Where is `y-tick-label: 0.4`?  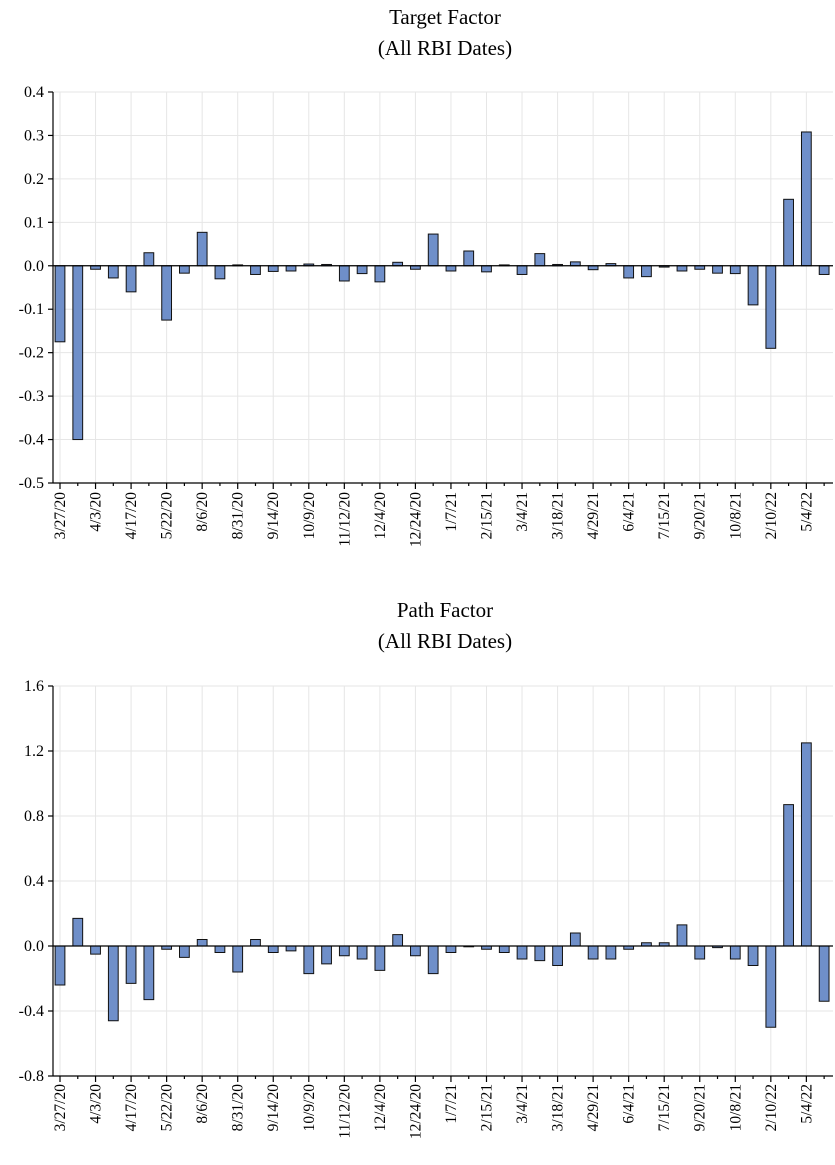 y-tick-label: 0.4 is located at coordinates (34, 92).